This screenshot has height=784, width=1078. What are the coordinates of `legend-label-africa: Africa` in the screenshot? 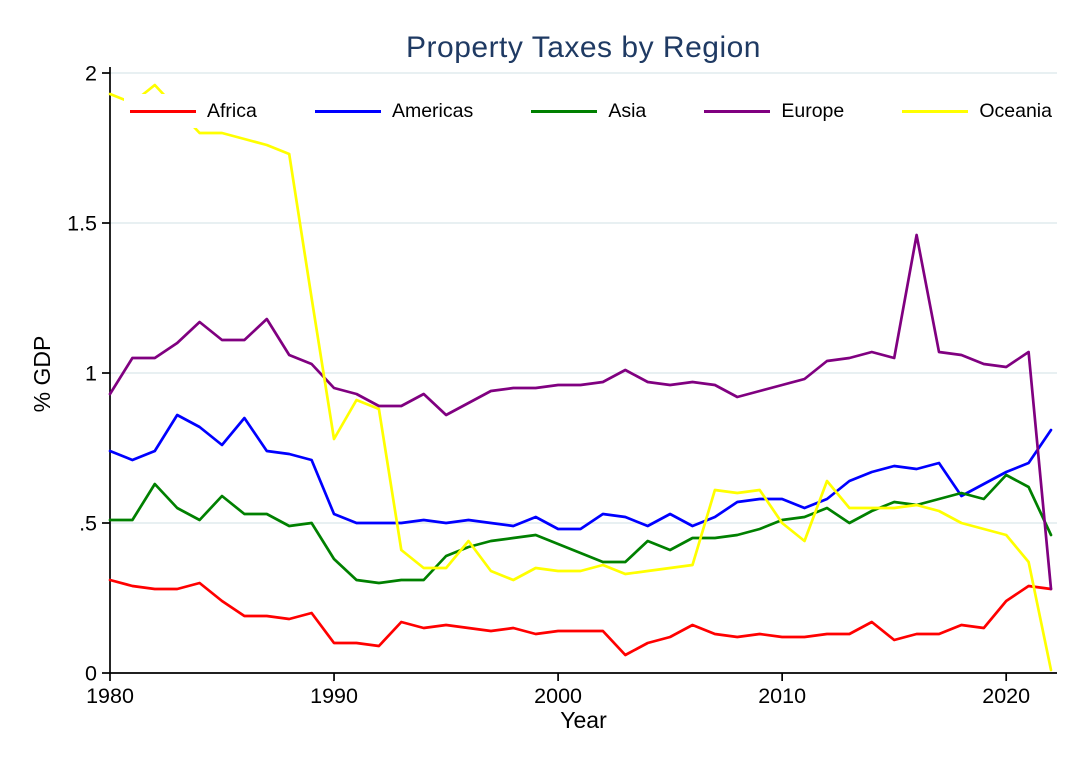 It's located at (232, 110).